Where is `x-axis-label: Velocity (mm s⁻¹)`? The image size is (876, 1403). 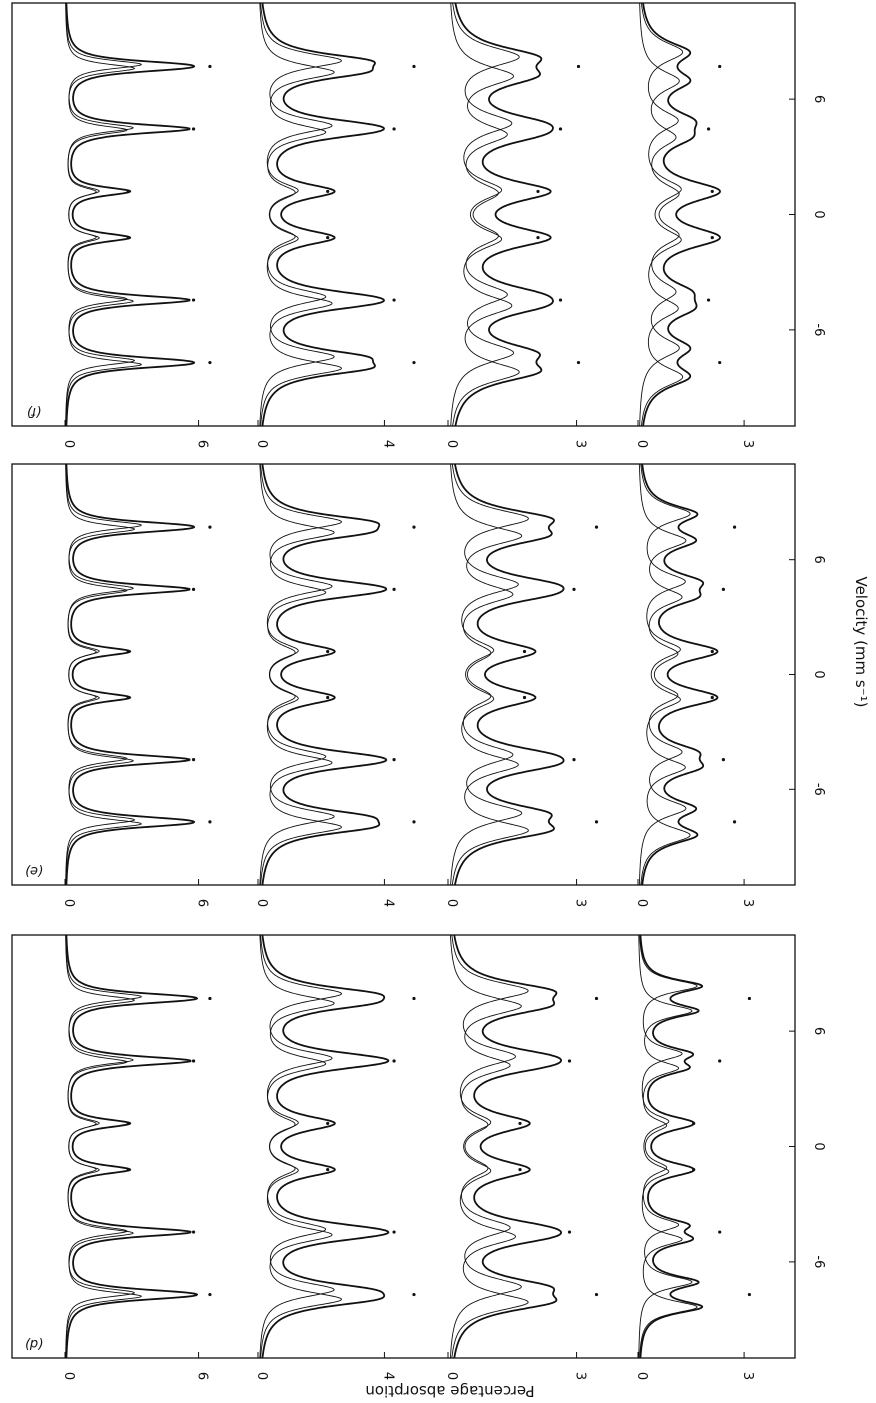 x-axis-label: Velocity (mm s⁻¹) is located at coordinates (861, 641).